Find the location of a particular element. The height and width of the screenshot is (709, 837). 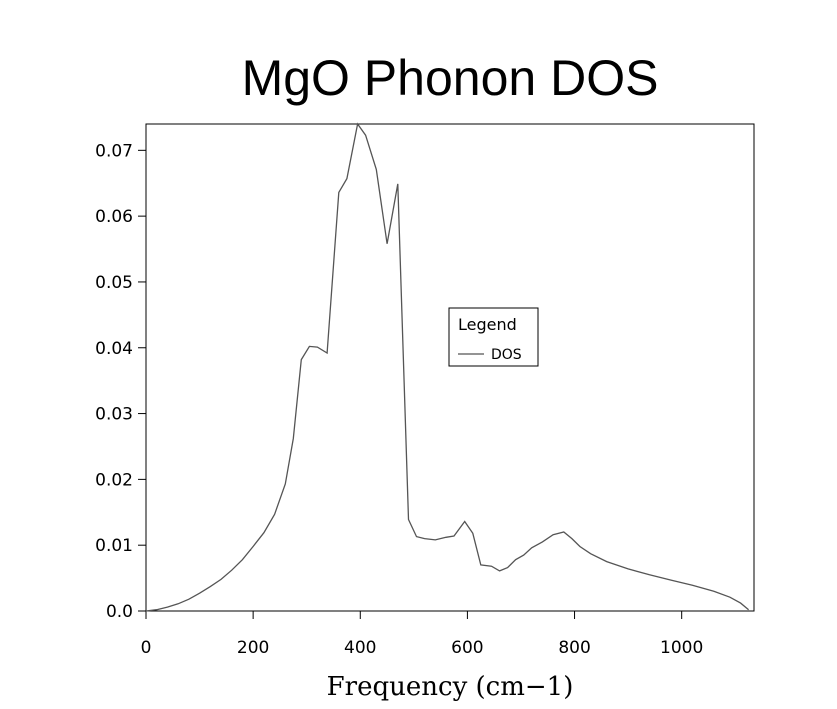

x-tick-label: 0 is located at coordinates (146, 648).